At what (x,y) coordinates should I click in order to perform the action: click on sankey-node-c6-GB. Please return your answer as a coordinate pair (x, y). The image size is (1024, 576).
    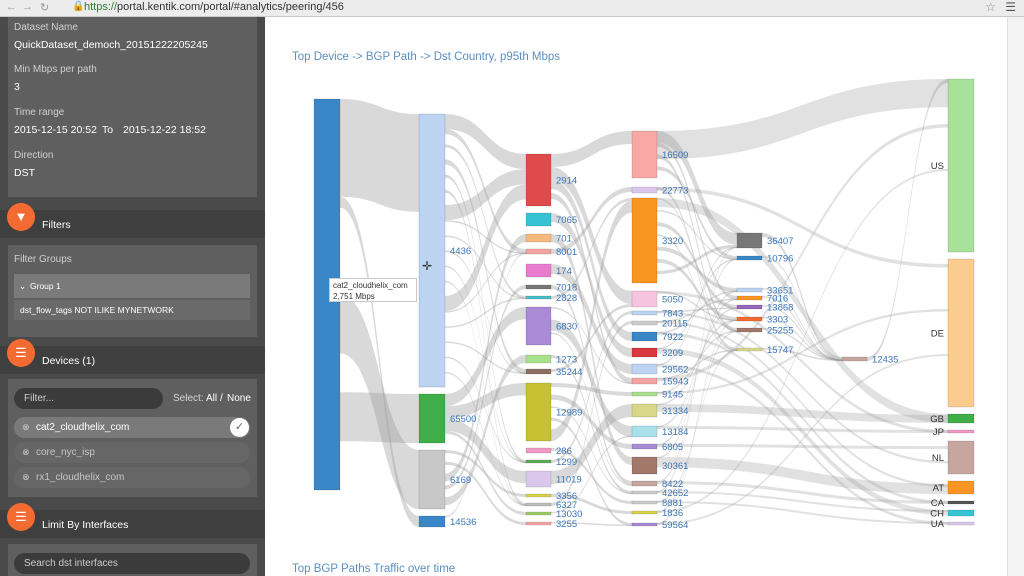
    Looking at the image, I should click on (961, 418).